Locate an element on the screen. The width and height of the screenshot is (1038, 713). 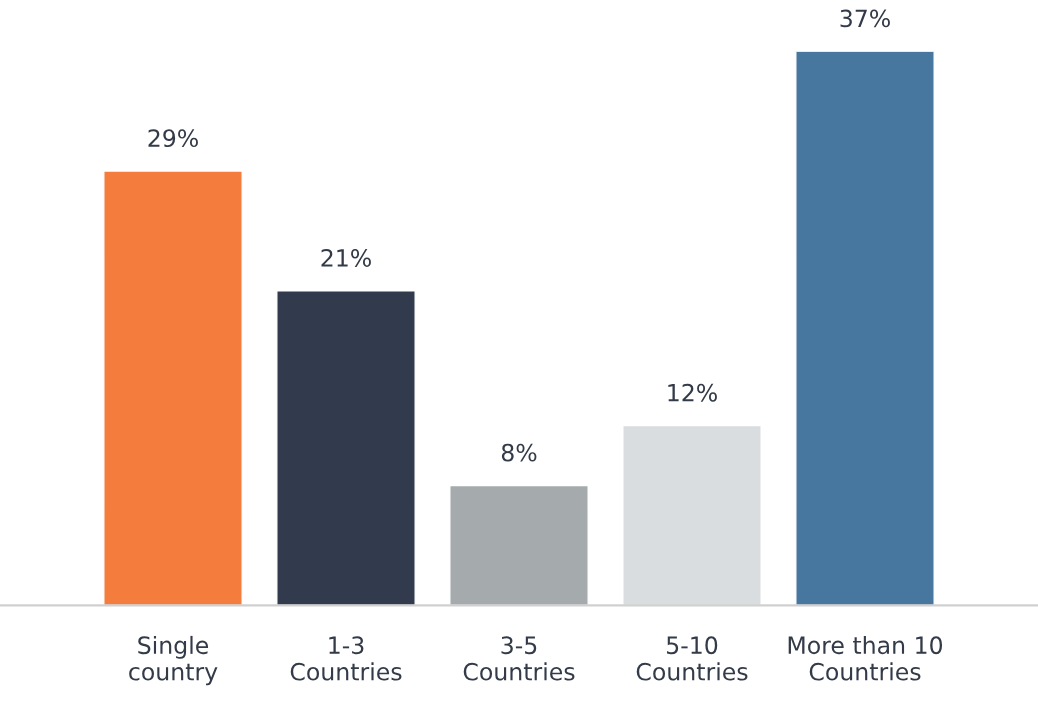
x-tick-label: More than 10 Countries is located at coordinates (865, 658).